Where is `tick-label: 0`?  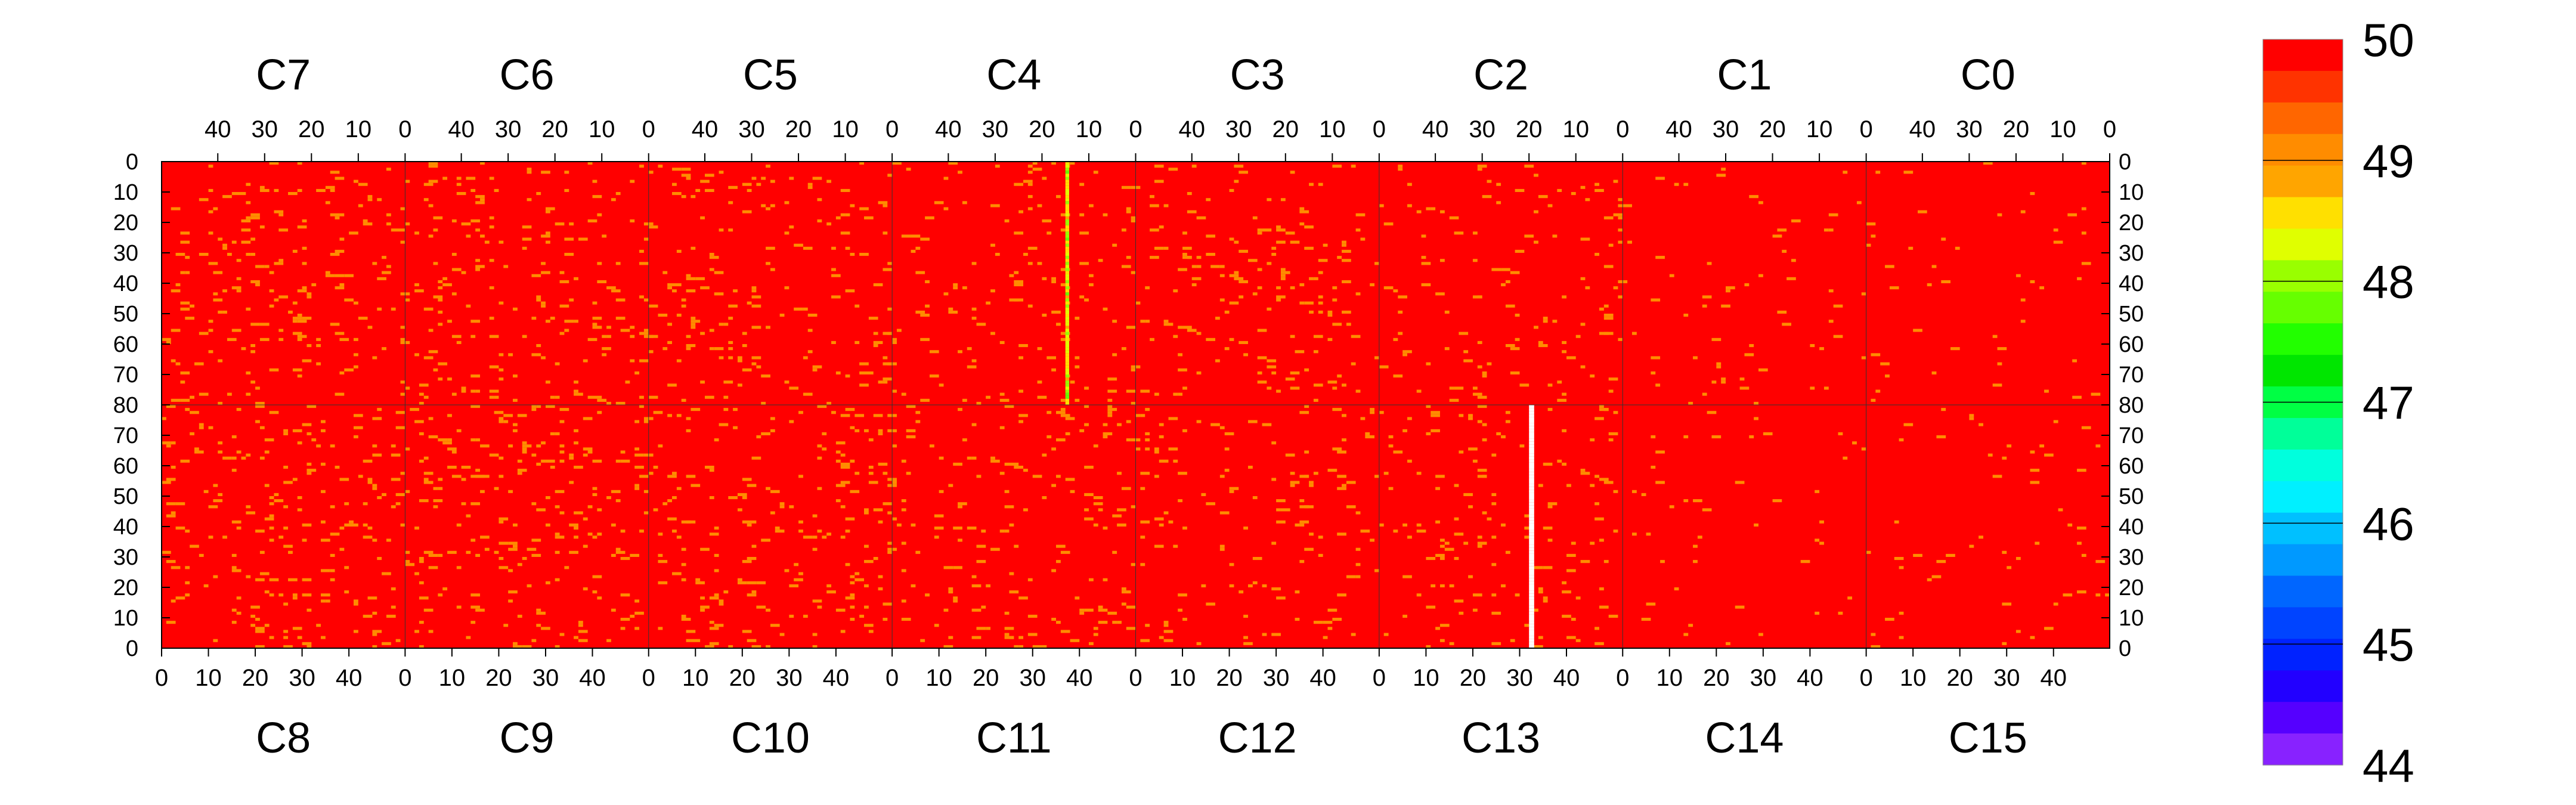 tick-label: 0 is located at coordinates (1380, 678).